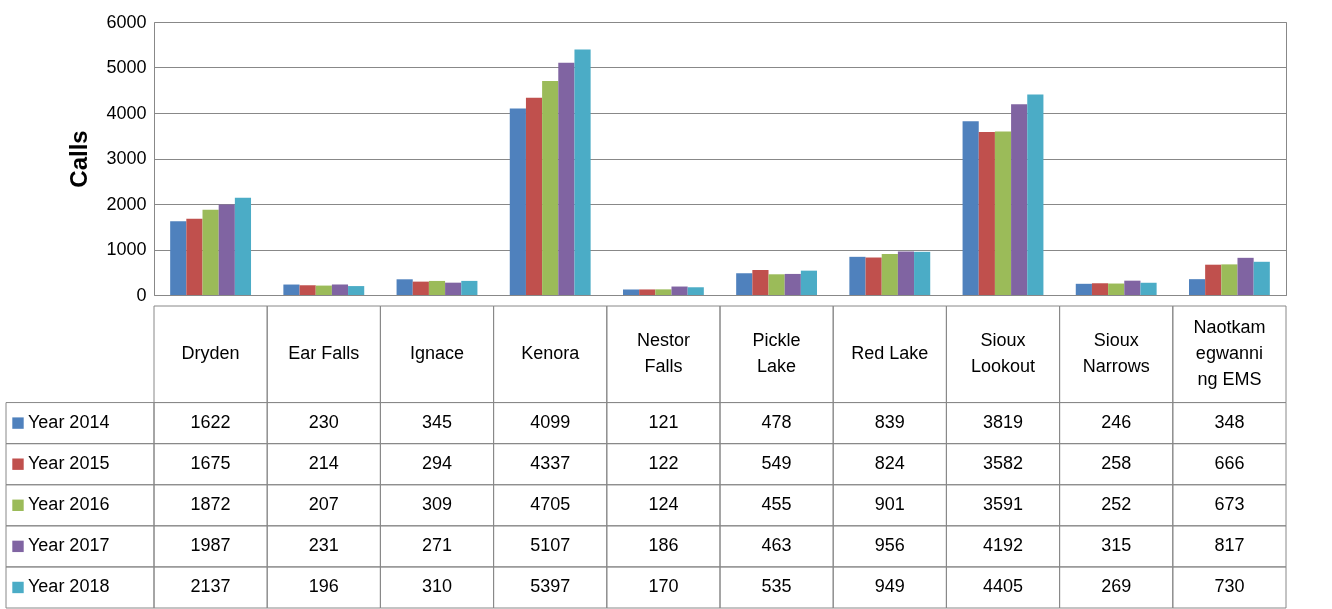 The height and width of the screenshot is (609, 1332). I want to click on data-label: 1622, so click(210, 422).